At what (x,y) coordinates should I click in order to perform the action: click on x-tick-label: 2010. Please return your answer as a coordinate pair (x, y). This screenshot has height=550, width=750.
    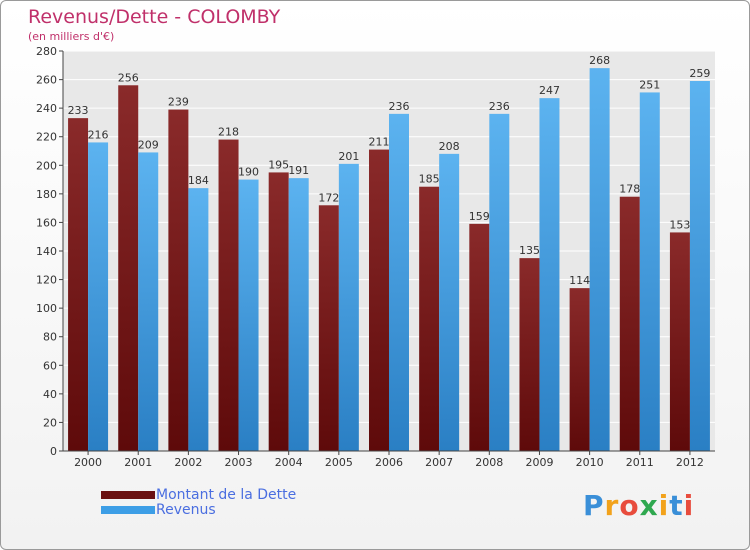
    Looking at the image, I should click on (590, 462).